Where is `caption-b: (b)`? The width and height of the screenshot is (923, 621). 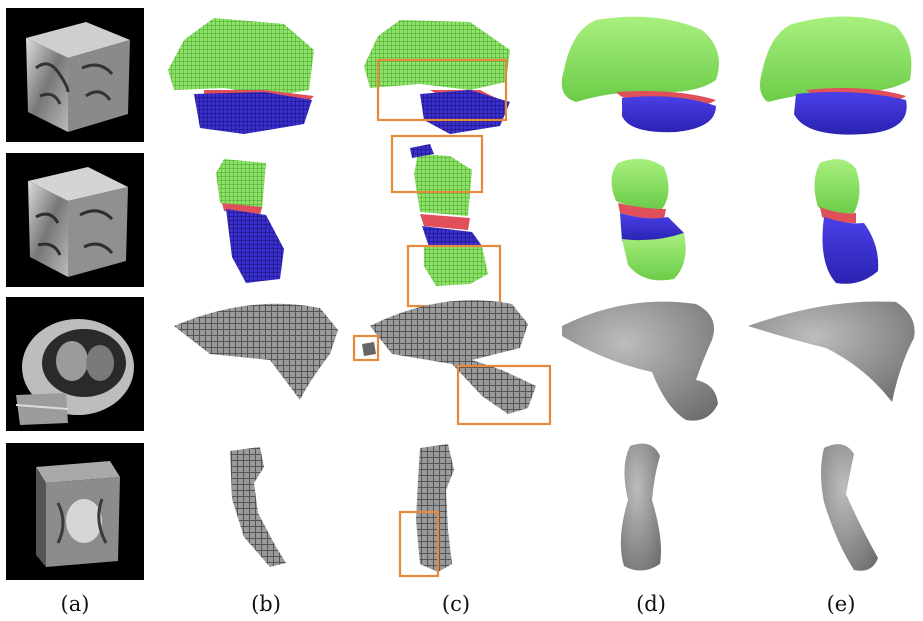
caption-b: (b) is located at coordinates (266, 604).